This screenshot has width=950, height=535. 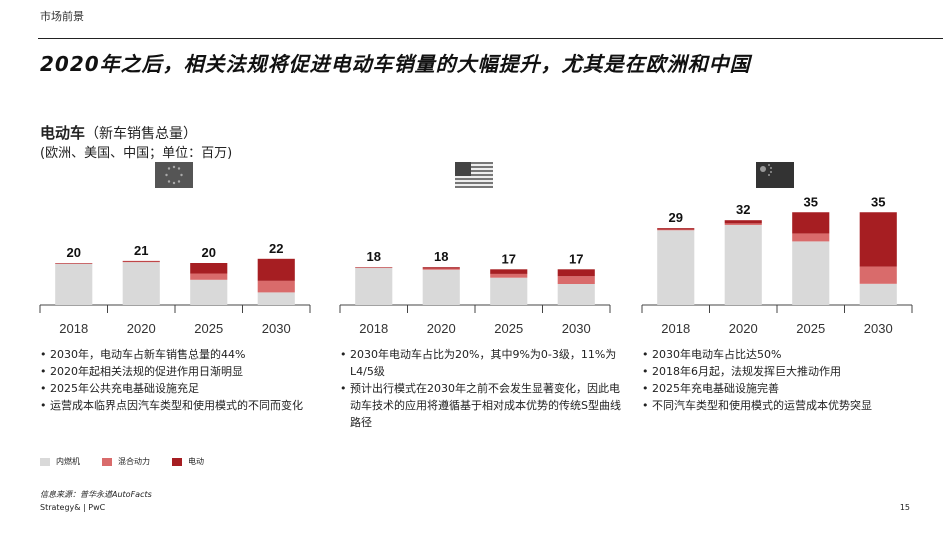 I want to click on bullet-item: 2020年起相关法规的促进作用日渐明显, so click(x=180, y=371).